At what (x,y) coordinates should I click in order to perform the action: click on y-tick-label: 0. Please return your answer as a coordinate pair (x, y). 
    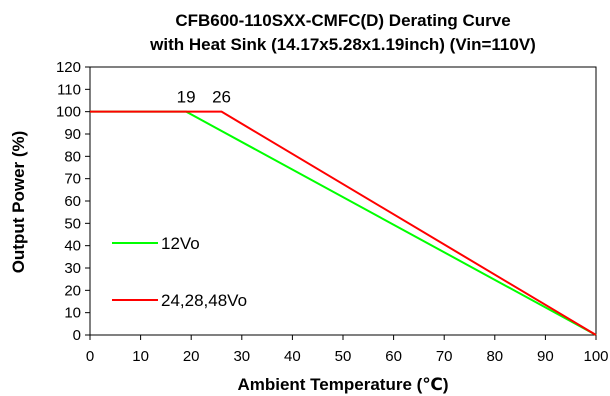
    Looking at the image, I should click on (77, 335).